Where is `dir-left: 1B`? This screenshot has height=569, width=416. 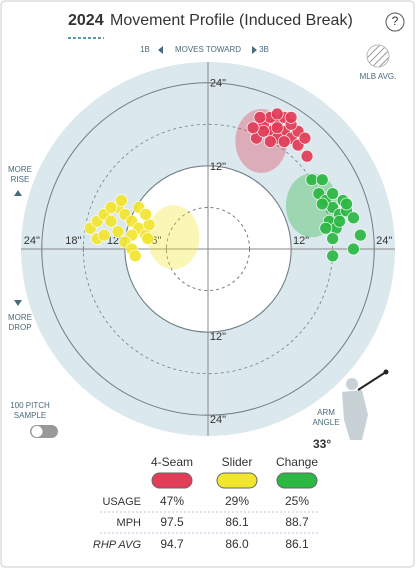
dir-left: 1B is located at coordinates (145, 49).